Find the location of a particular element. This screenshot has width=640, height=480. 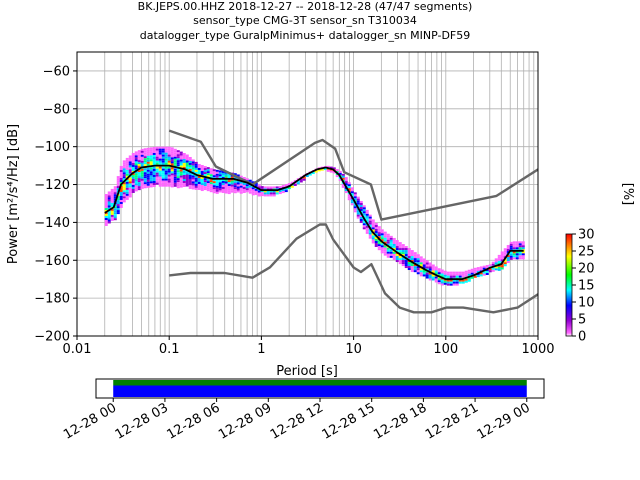

colorbar-tick-label-0: 0 is located at coordinates (582, 337).